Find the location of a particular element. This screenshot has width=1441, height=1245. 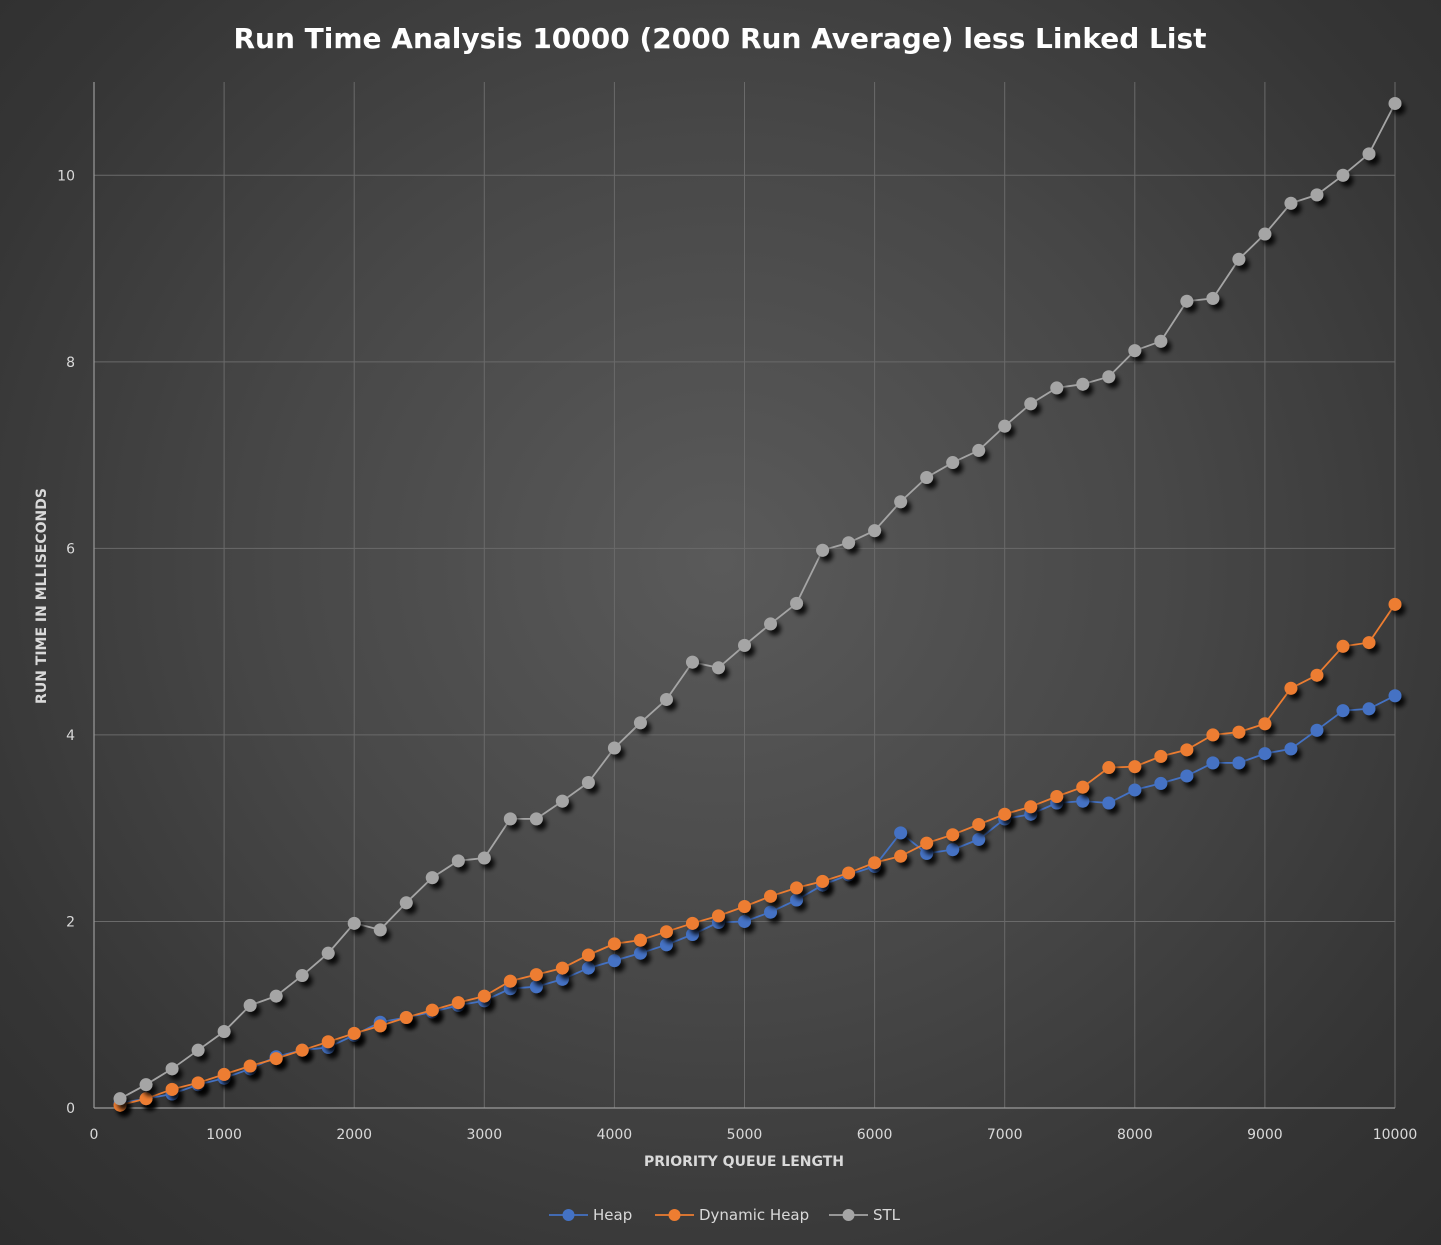

x-tick-label: 10000 is located at coordinates (1395, 1135).